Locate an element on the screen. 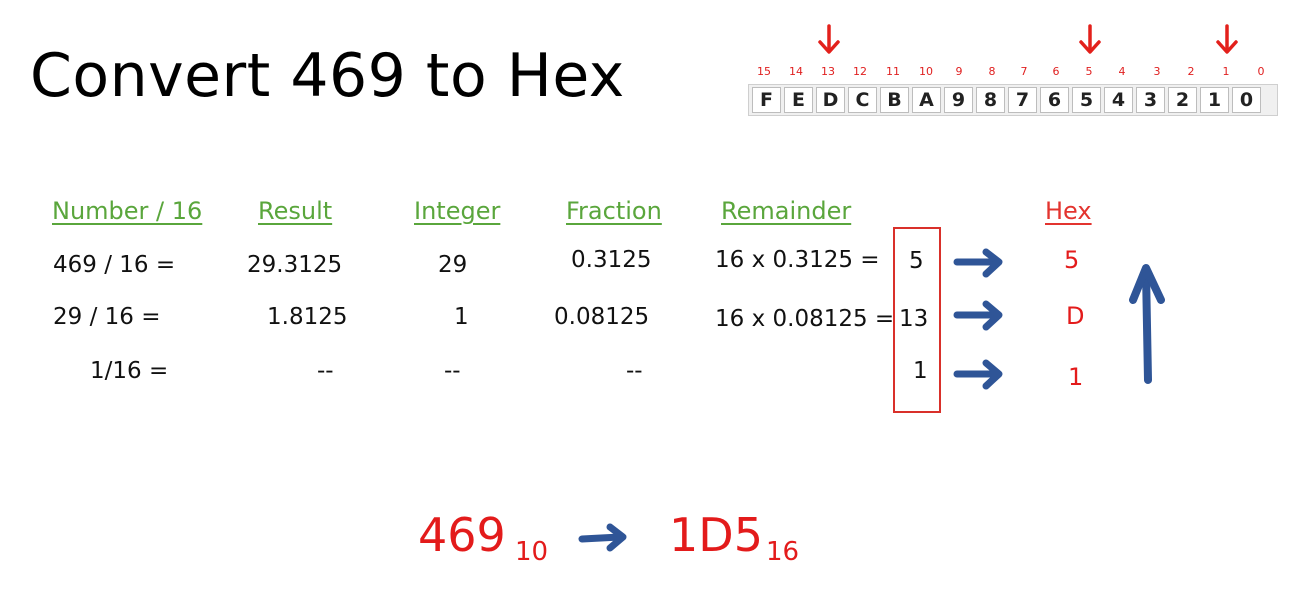 This screenshot has height=608, width=1291. arrow-up-icon is located at coordinates (1147, 324).